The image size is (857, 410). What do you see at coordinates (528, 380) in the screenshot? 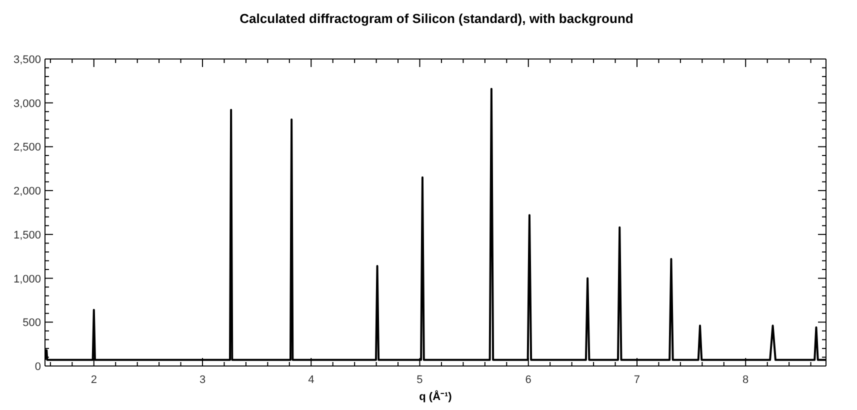
I see `x-tick-label: 6` at bounding box center [528, 380].